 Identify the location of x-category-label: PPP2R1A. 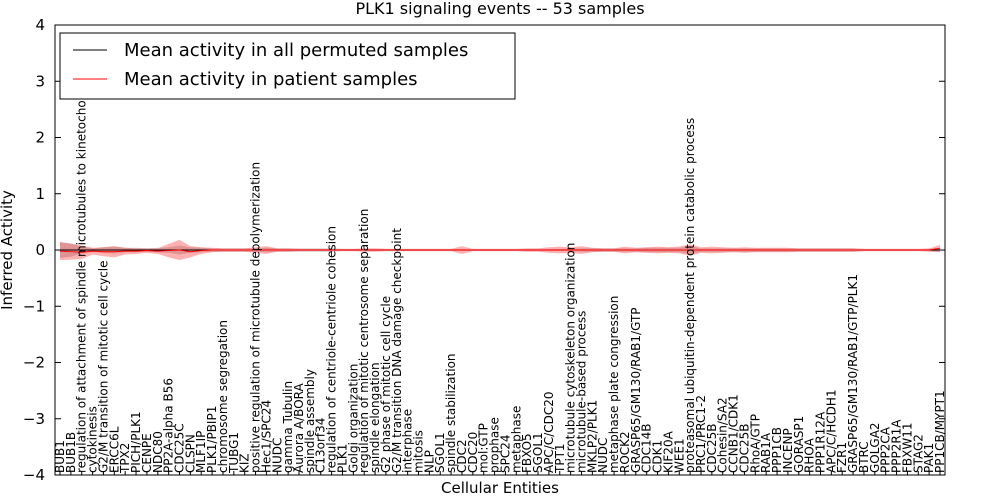
(897, 446).